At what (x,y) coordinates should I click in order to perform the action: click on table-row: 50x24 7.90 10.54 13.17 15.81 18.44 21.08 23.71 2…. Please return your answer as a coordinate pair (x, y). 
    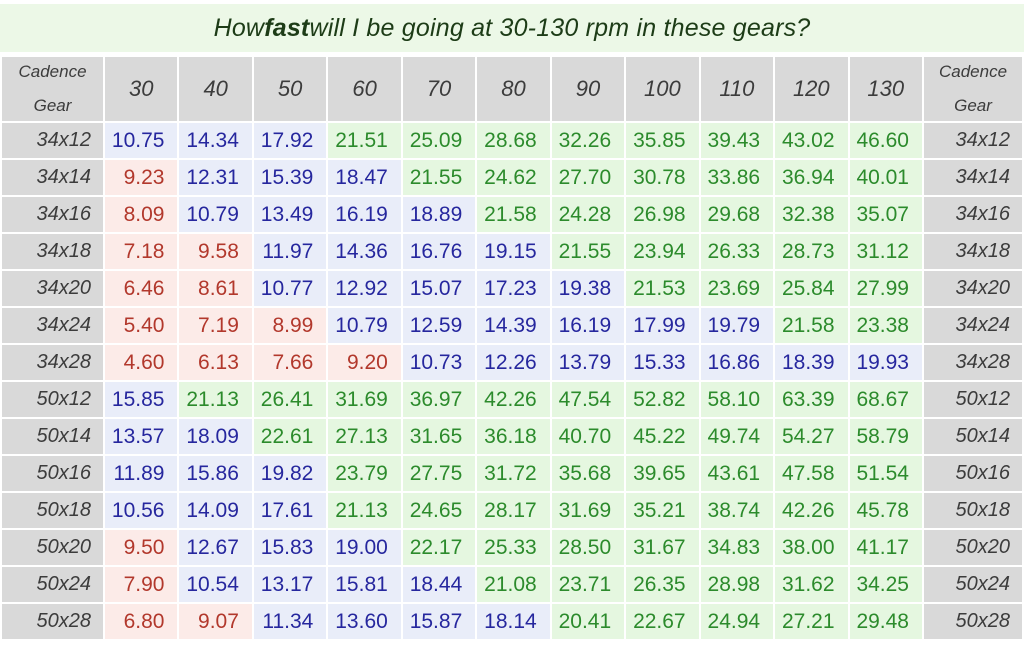
    Looking at the image, I should click on (512, 584).